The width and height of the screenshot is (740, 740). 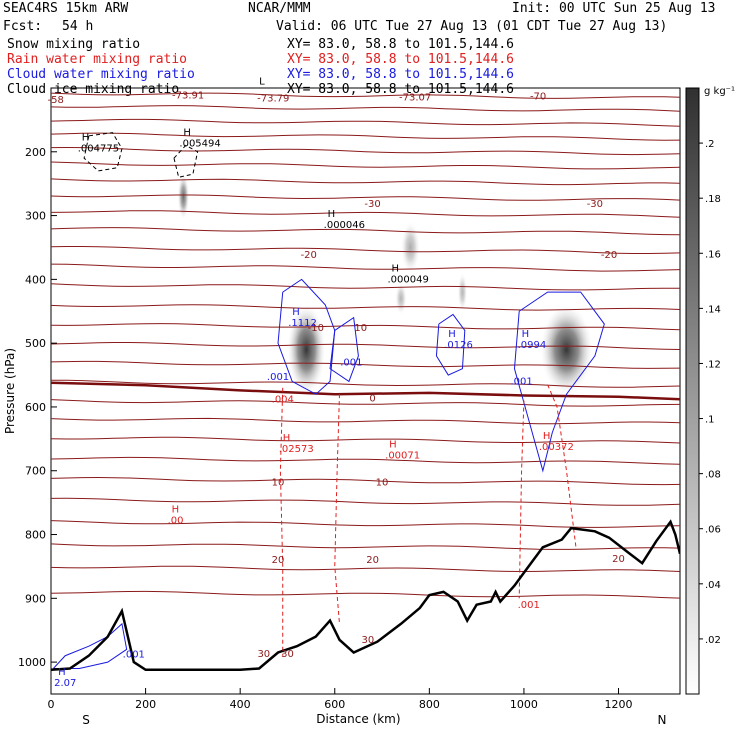 I want to click on north-end-label: N, so click(x=662, y=720).